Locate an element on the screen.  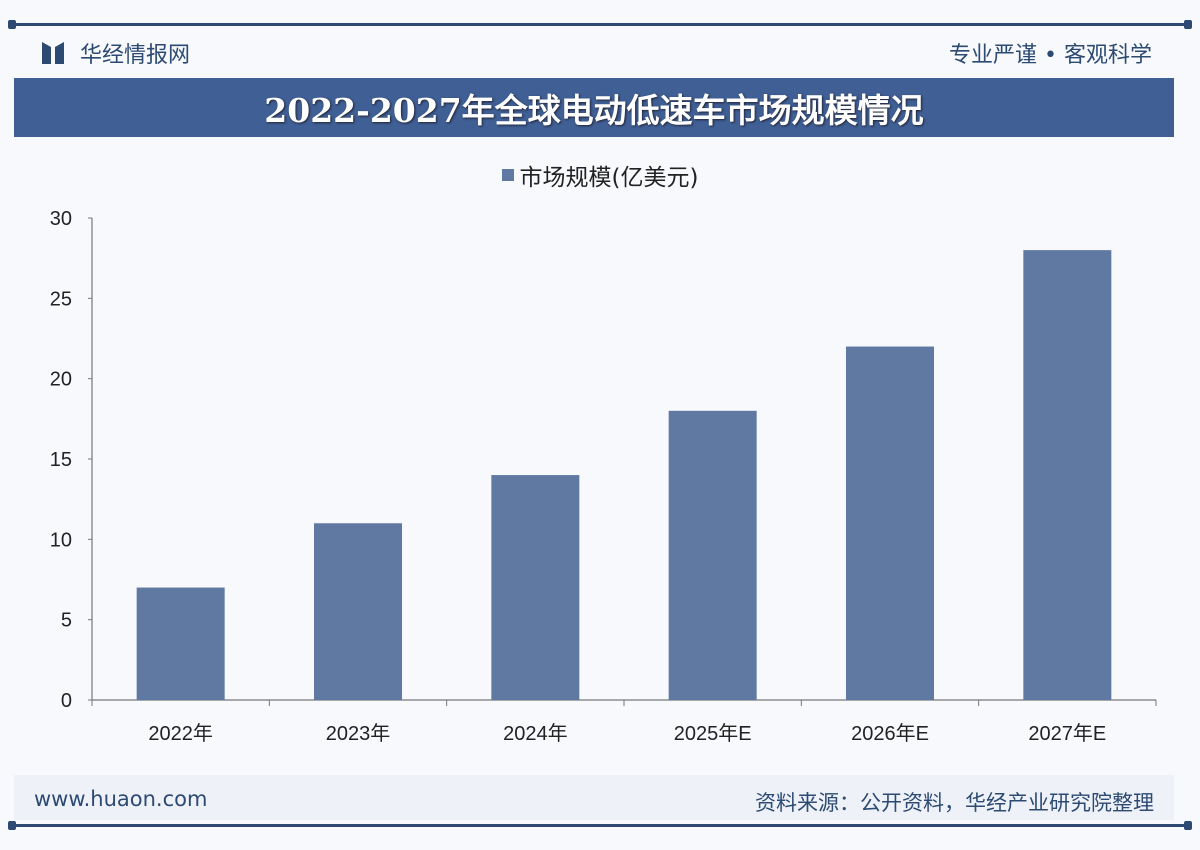
website-link: www.huaon.com is located at coordinates (121, 799).